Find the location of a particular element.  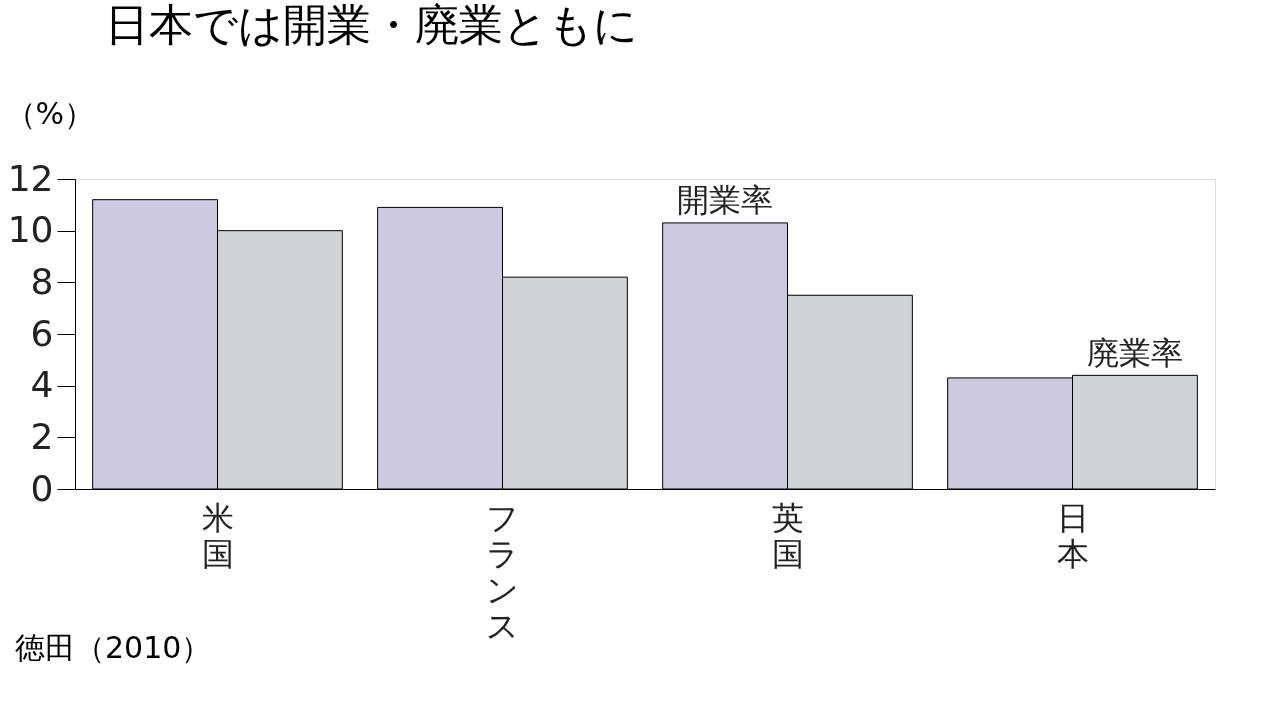

chart-title: 日本では開業・廃業ともに is located at coordinates (371, 25).